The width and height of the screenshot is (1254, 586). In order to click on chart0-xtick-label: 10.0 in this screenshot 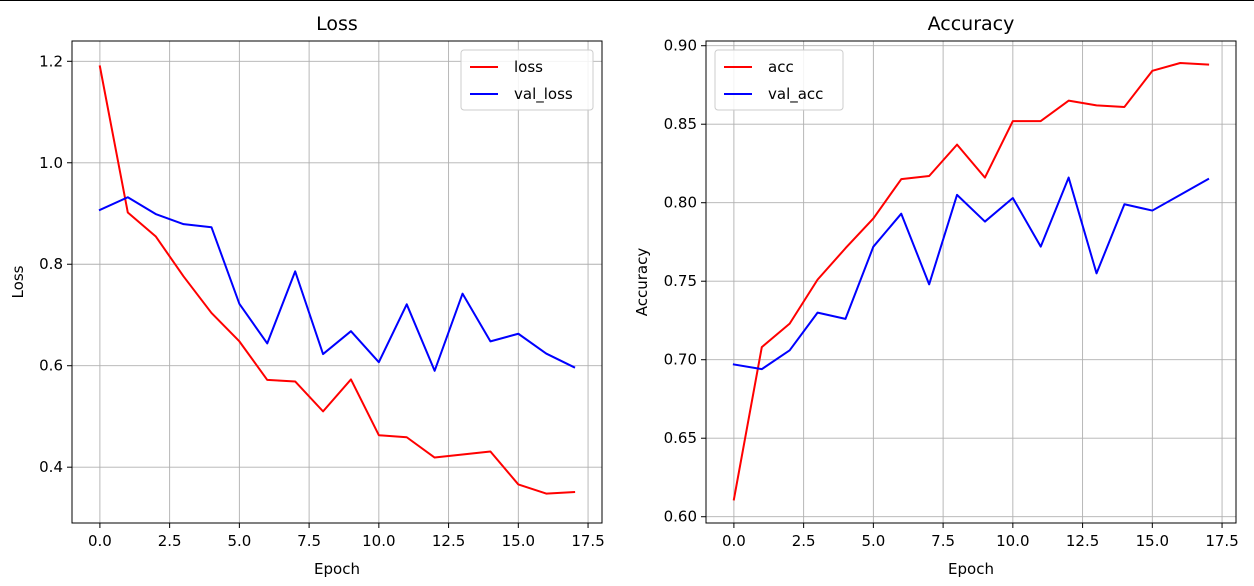, I will do `click(378, 541)`.